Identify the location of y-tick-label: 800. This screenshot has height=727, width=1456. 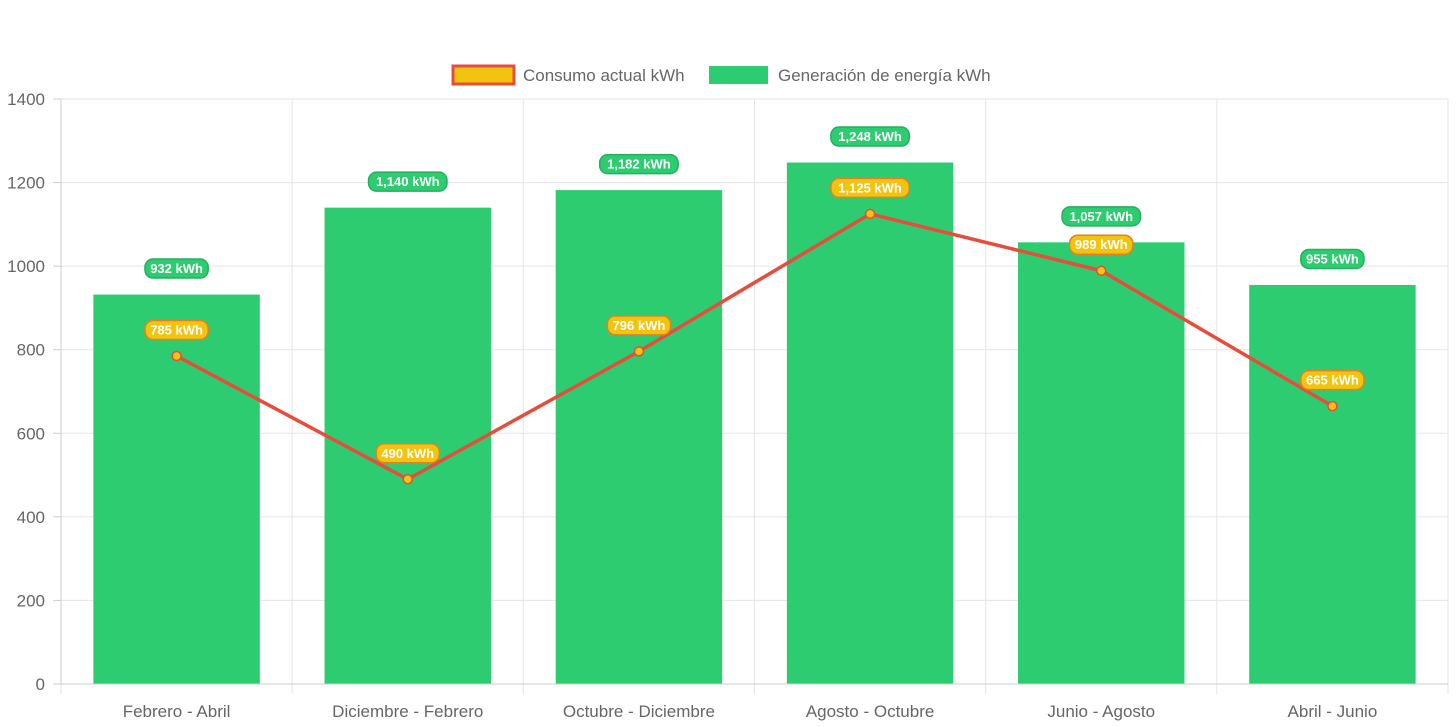
(31, 350).